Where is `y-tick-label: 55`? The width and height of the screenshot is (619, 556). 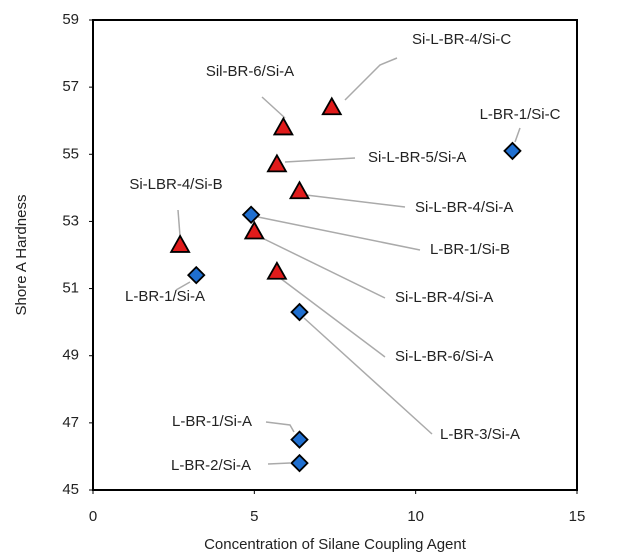
y-tick-label: 55 is located at coordinates (70, 153).